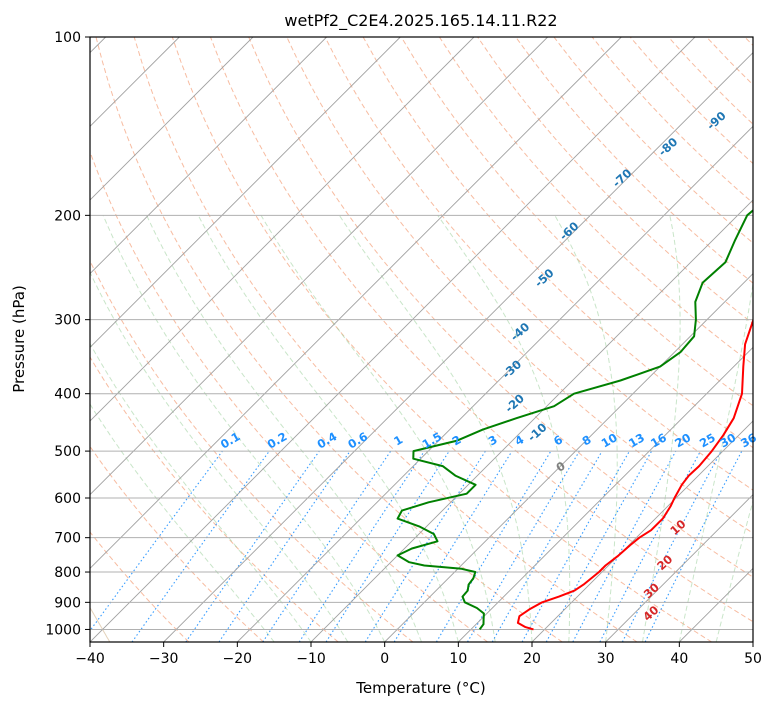 The image size is (775, 708). I want to click on y-tick-label: 200, so click(67, 216).